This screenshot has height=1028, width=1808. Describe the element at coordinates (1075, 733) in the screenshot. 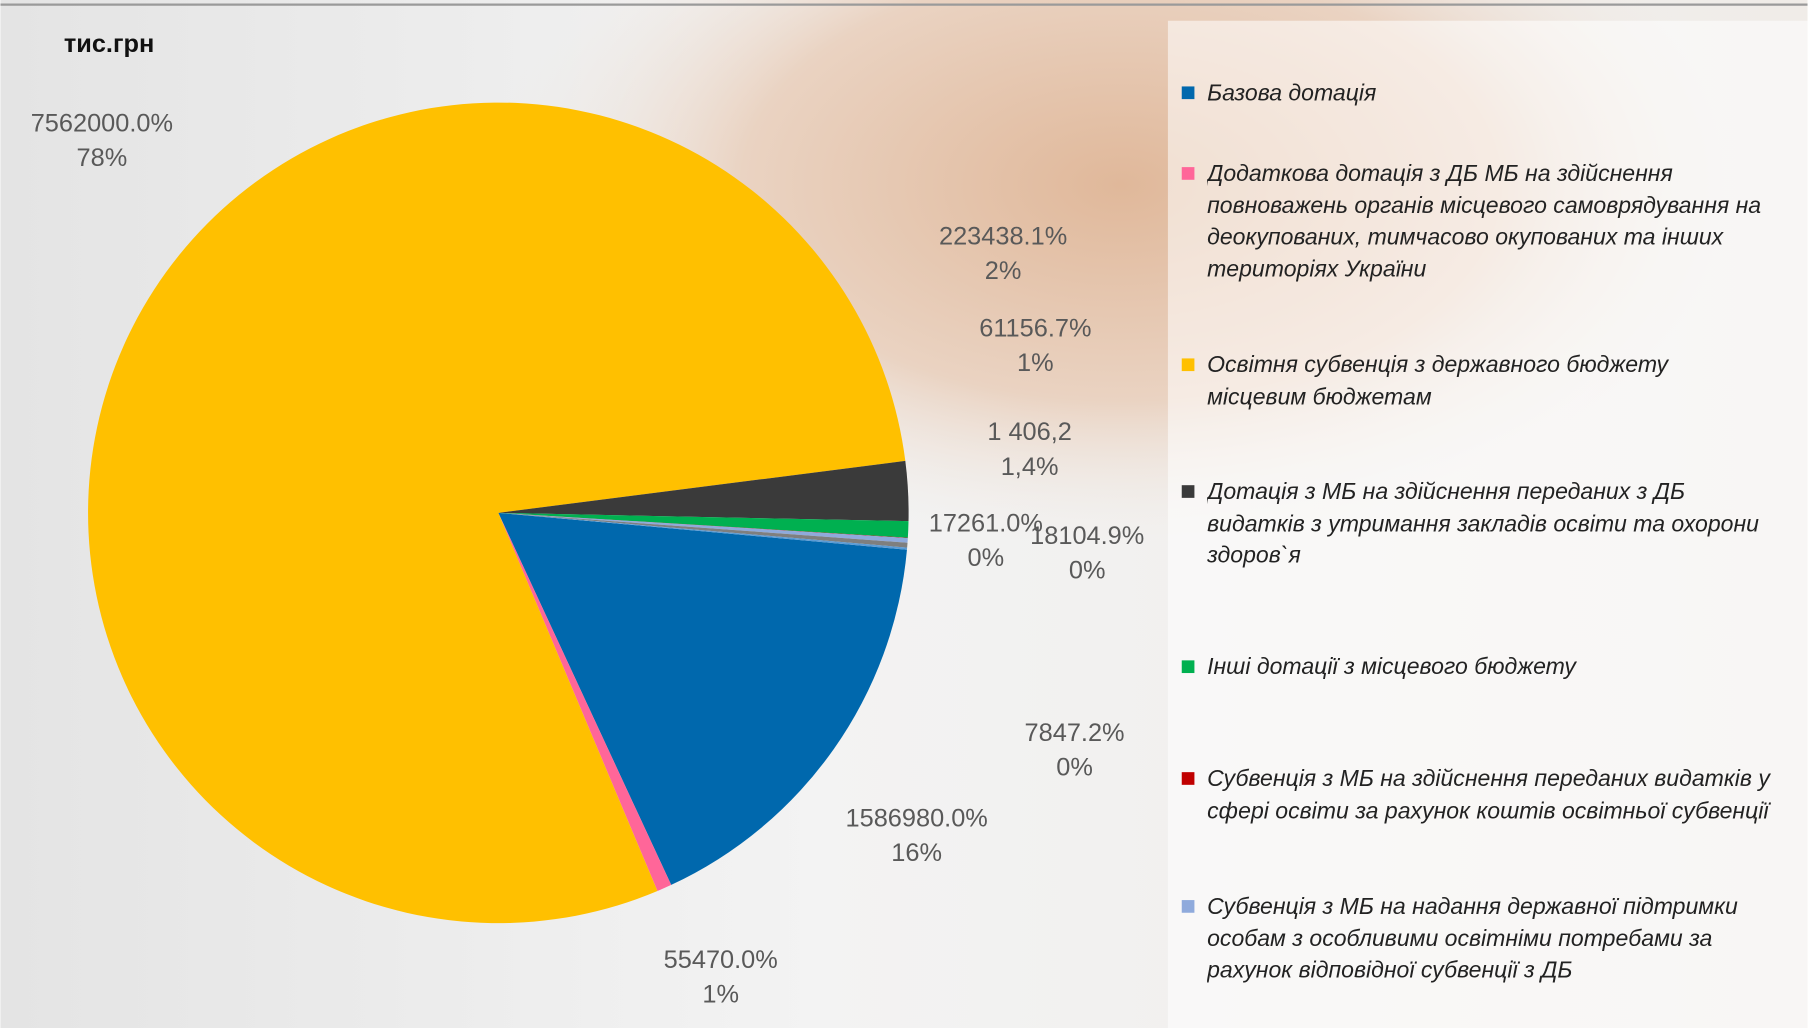

I see `data-label: 7847.2%` at that location.